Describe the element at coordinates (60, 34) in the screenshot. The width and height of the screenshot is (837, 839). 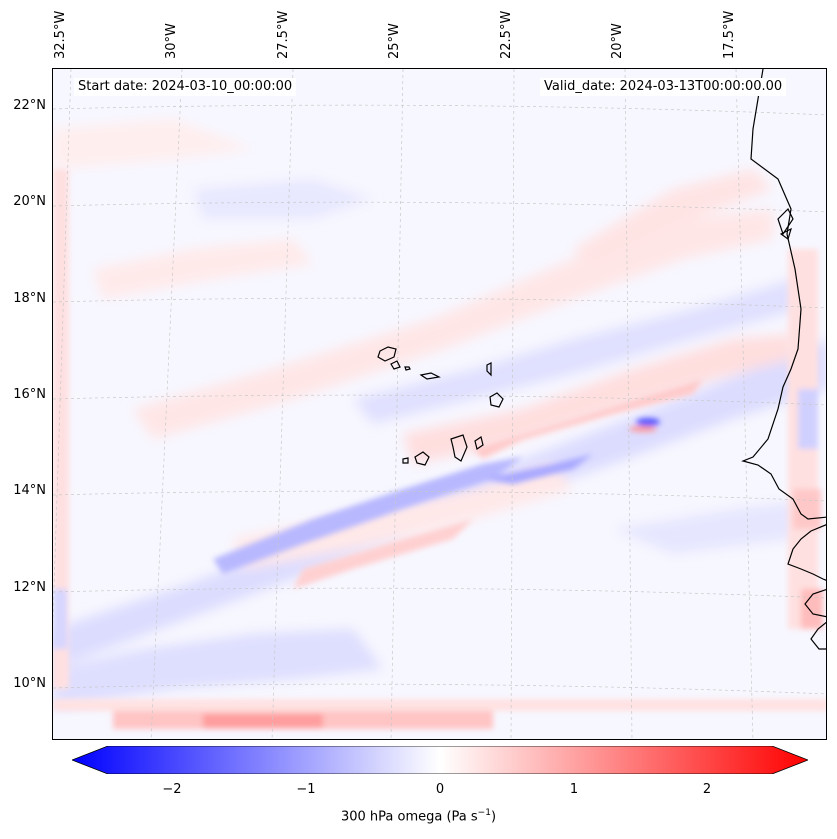
I see `lon-label-32.5w: 32.5°W` at that location.